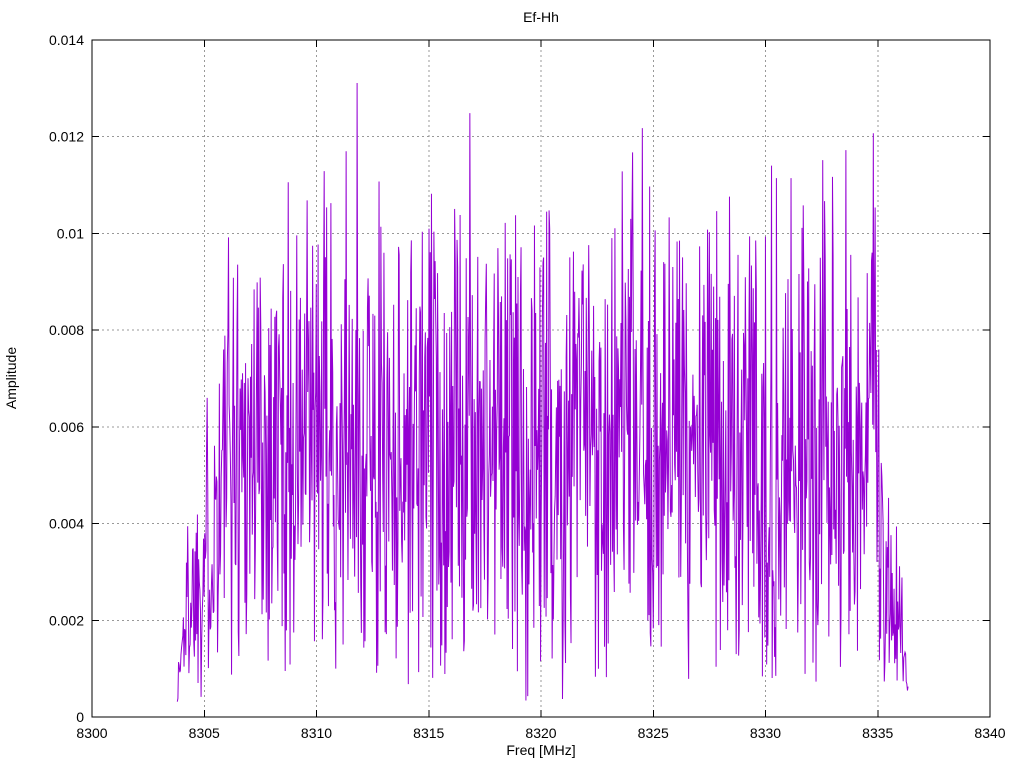  Describe the element at coordinates (428, 733) in the screenshot. I see `x-tick-label: 8315` at that location.